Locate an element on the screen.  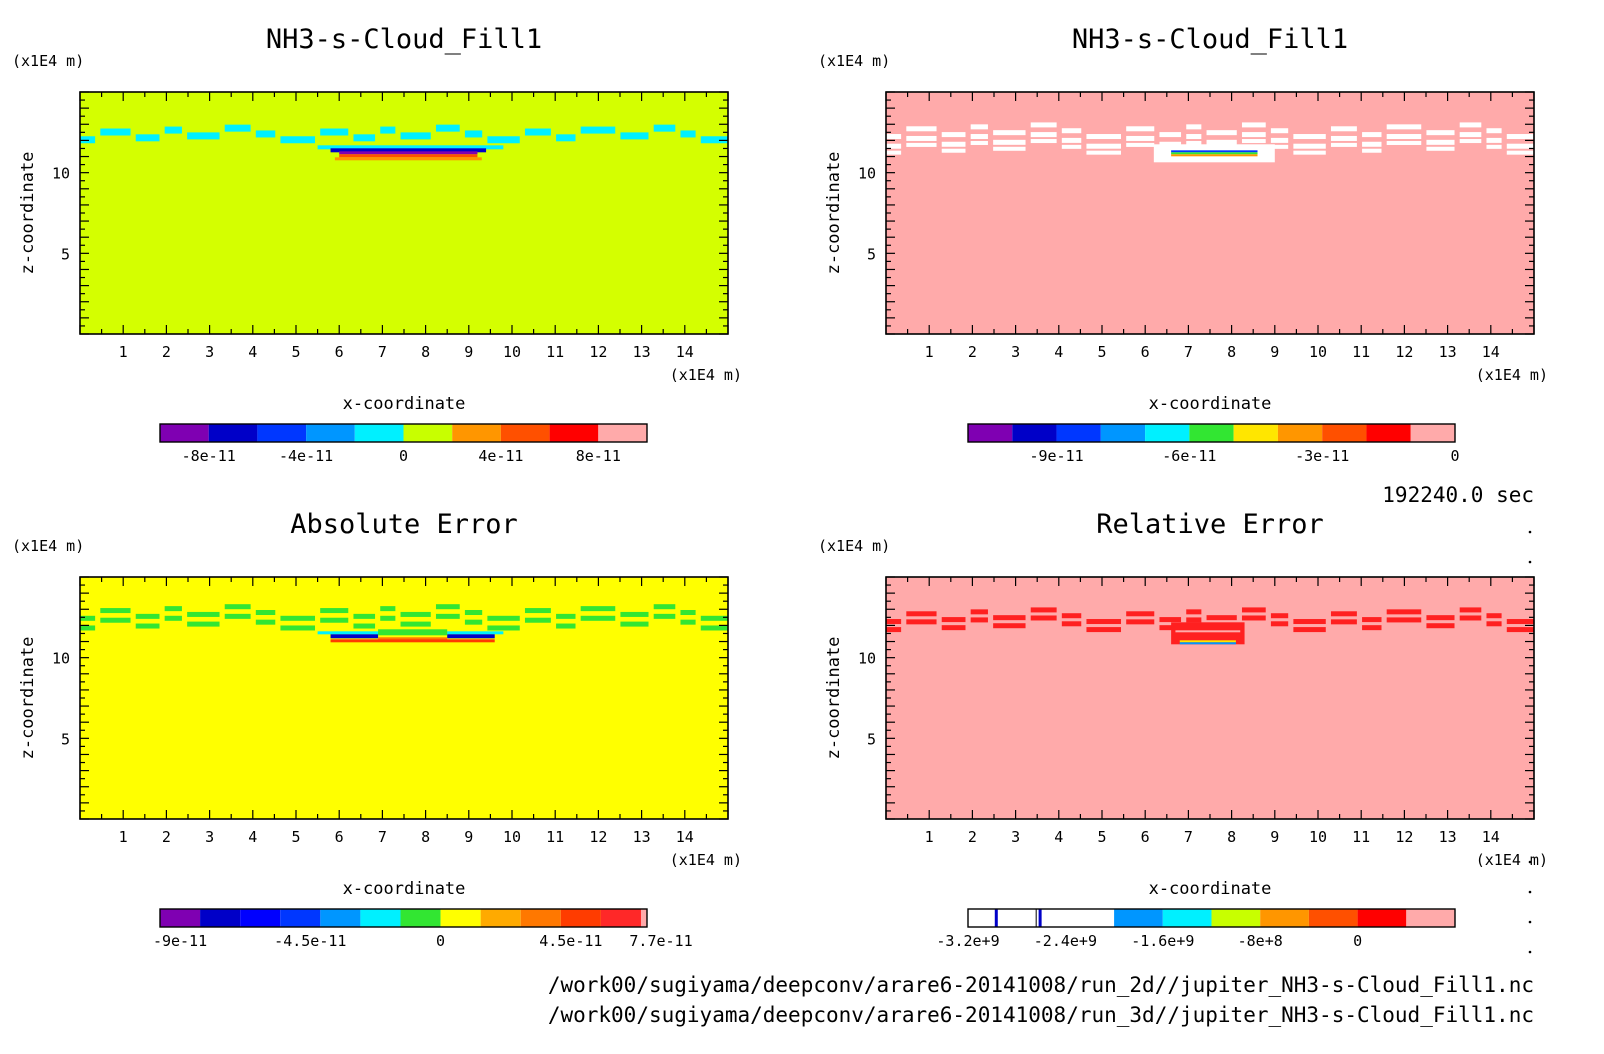
z-tick-label: 10 is located at coordinates (867, 659).